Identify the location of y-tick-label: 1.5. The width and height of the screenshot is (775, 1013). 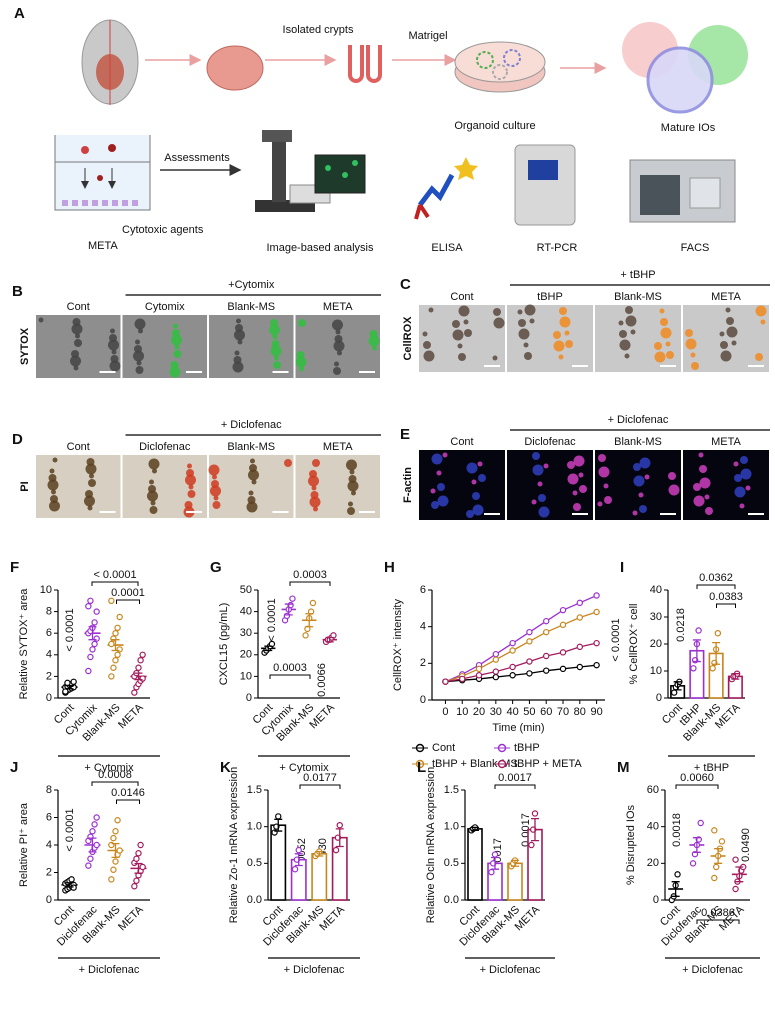
(254, 790).